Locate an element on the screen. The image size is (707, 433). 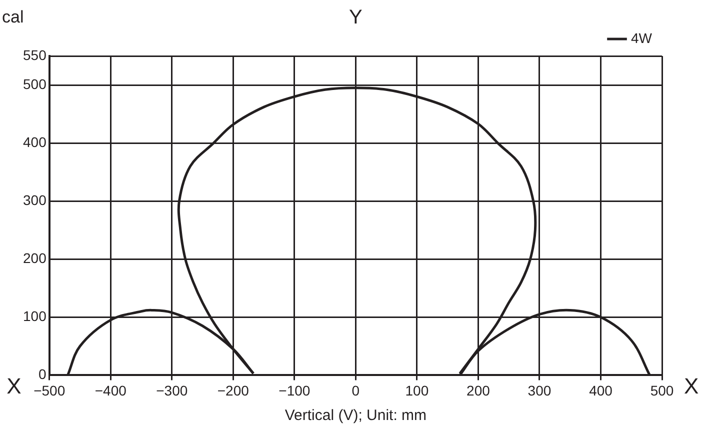
x-tick-label: −300 is located at coordinates (172, 390).